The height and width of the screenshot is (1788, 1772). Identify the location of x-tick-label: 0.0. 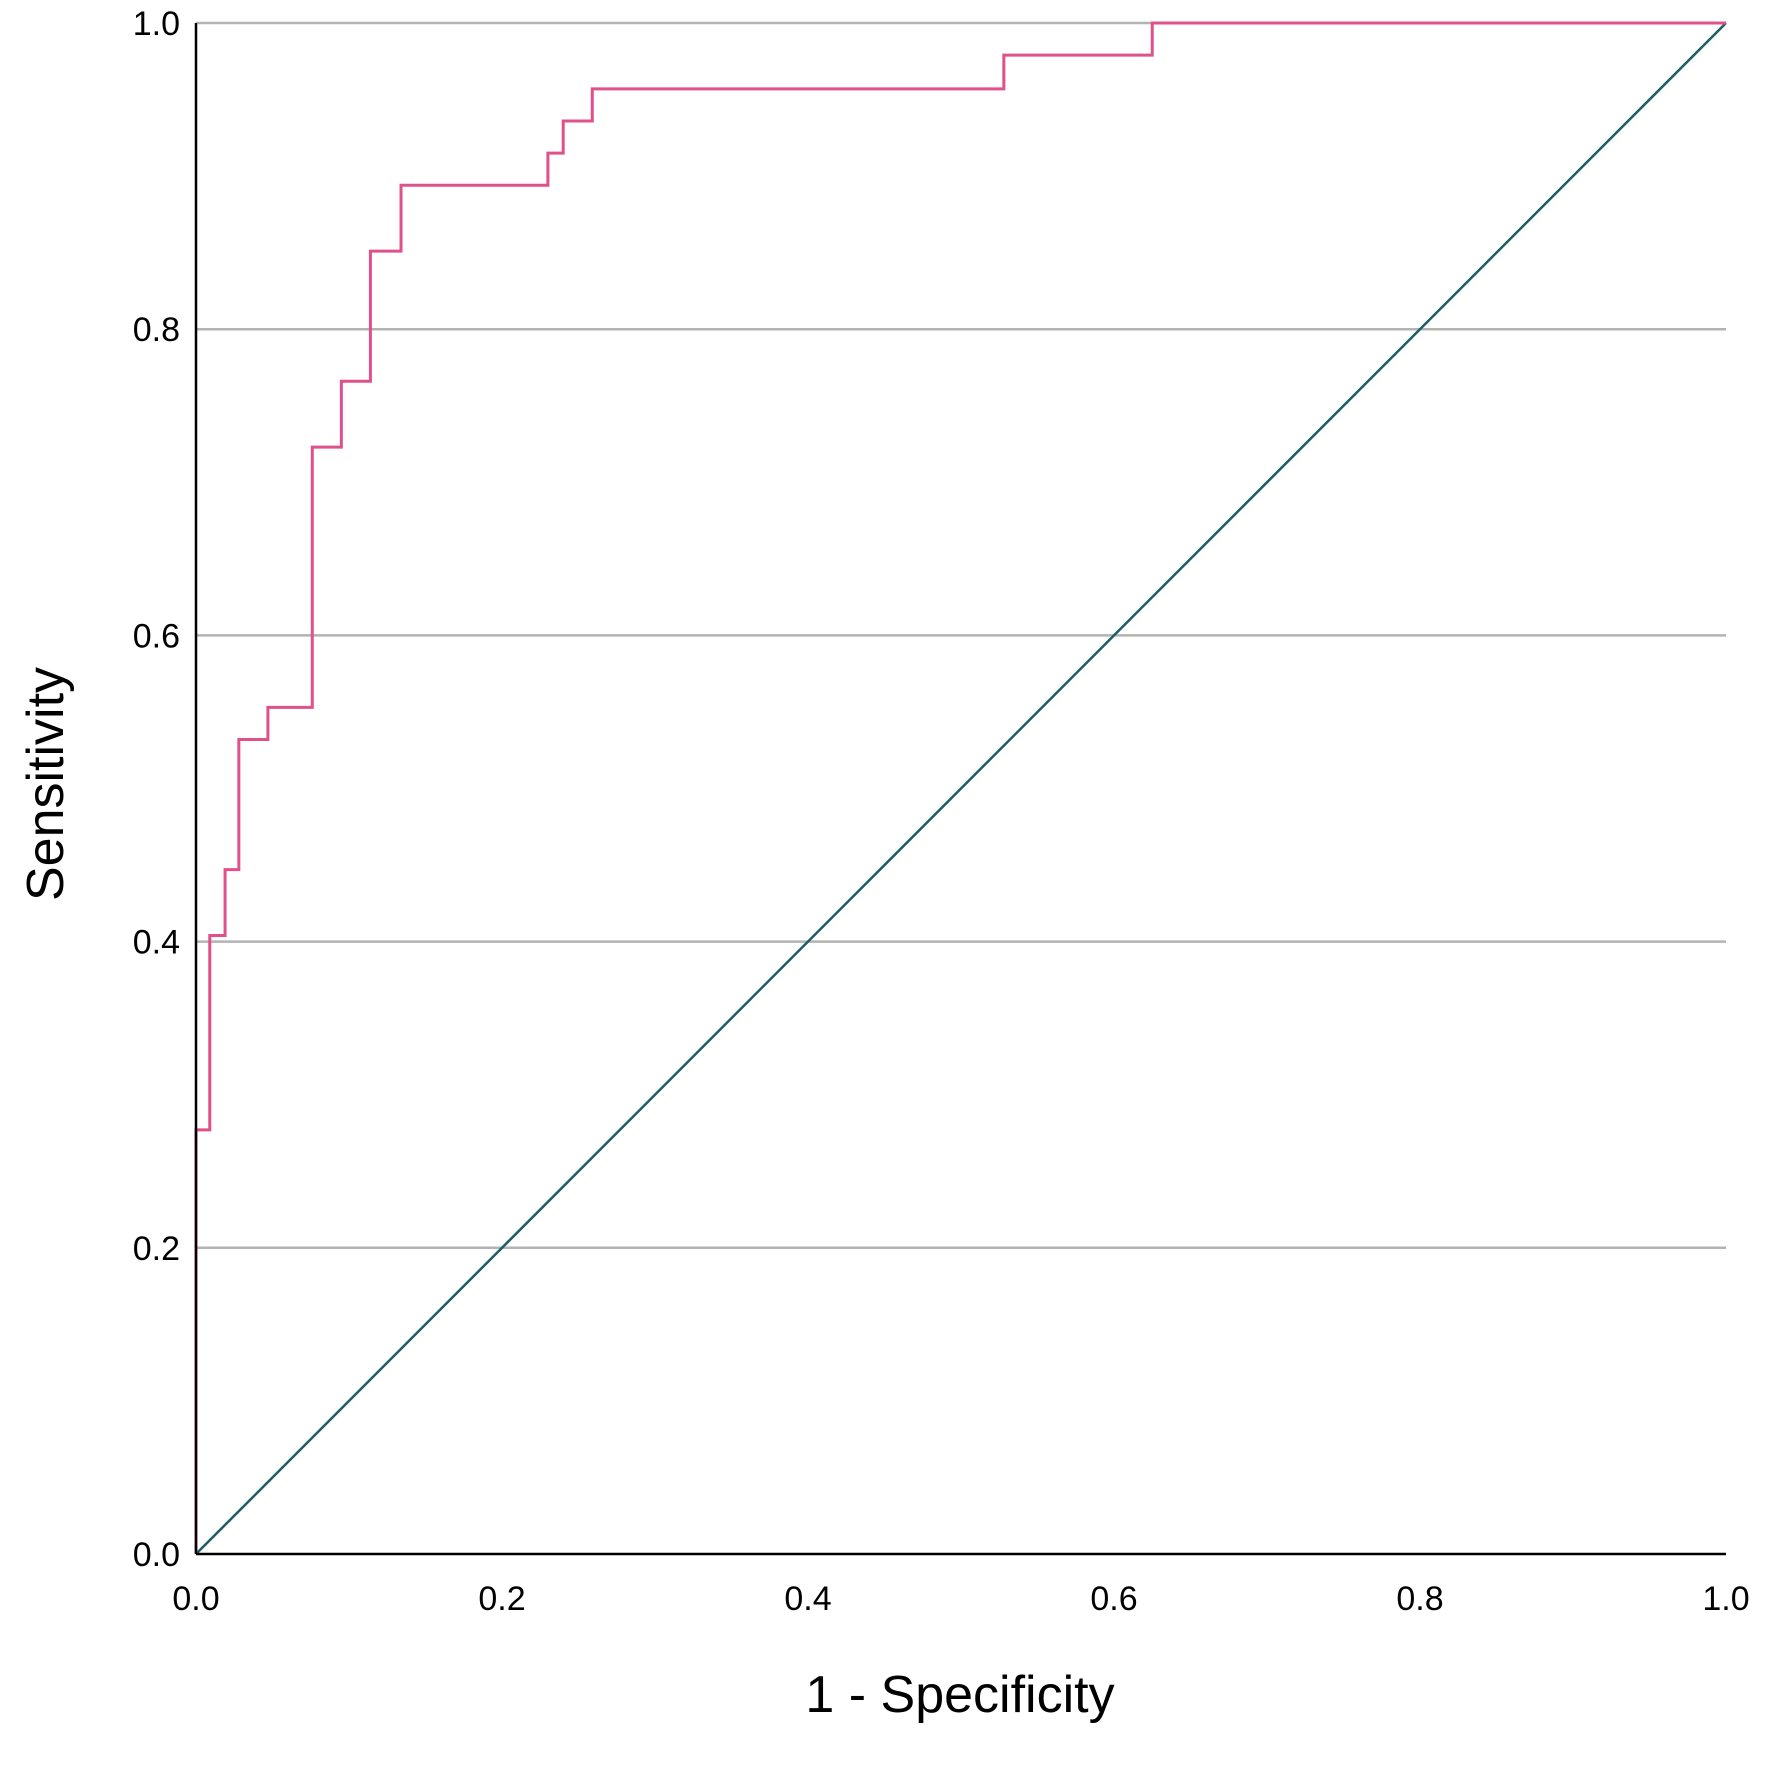
(195, 1599).